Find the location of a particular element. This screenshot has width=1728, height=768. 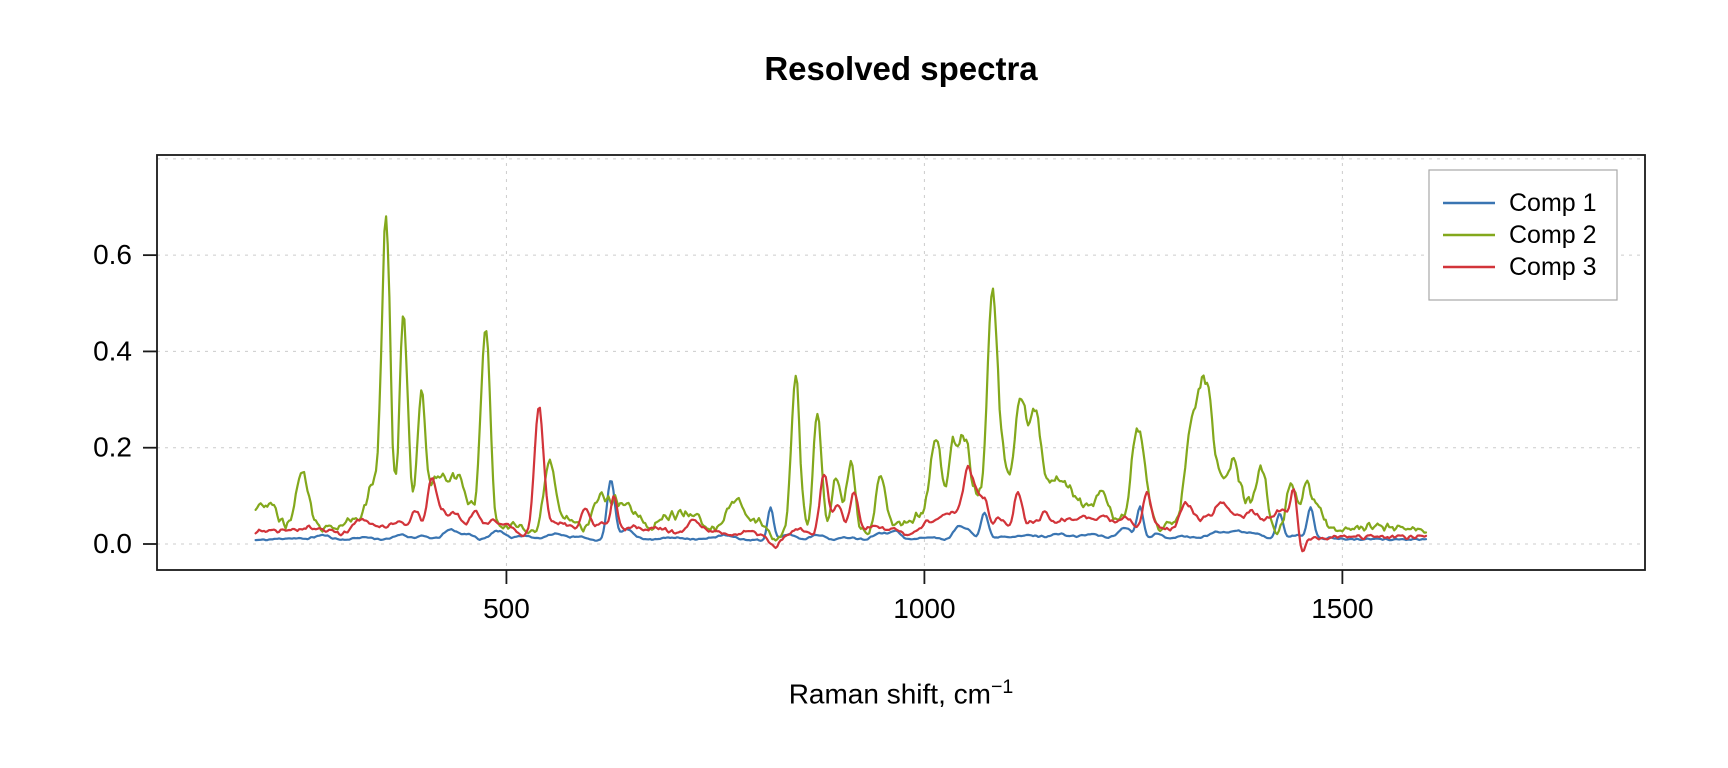

legend-label-3: Comp 3 is located at coordinates (1553, 267).